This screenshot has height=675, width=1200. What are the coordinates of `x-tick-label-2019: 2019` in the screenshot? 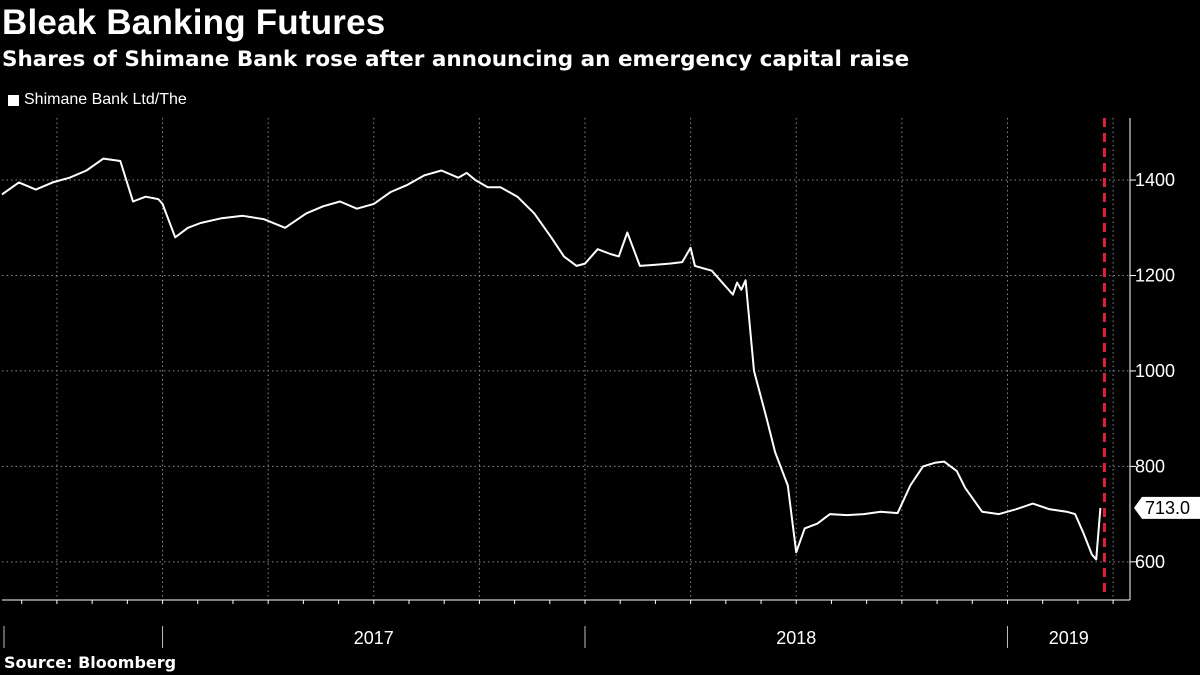 It's located at (1069, 638).